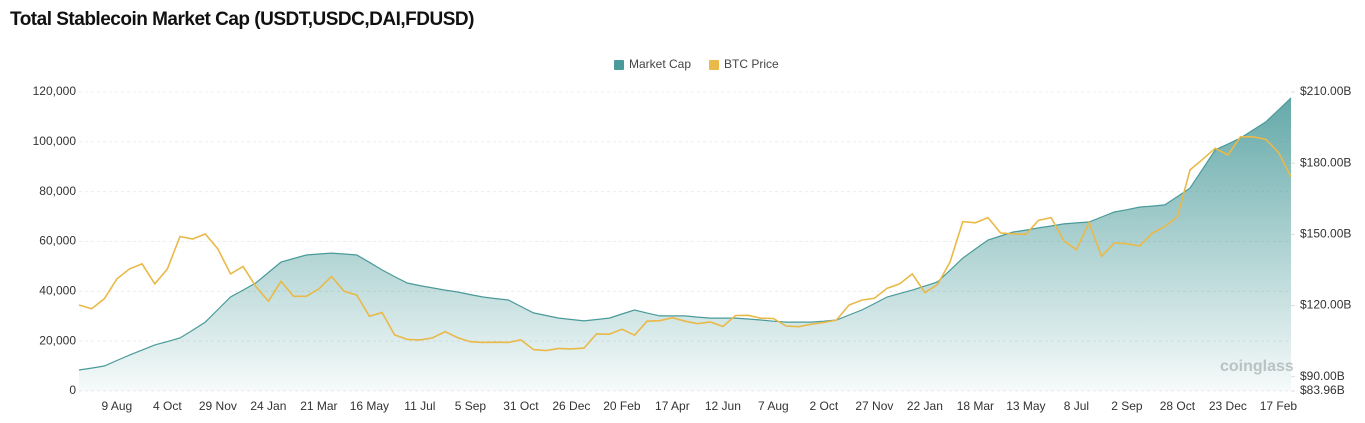 This screenshot has height=423, width=1365. I want to click on y2-tick-label: $83.96B, so click(1322, 390).